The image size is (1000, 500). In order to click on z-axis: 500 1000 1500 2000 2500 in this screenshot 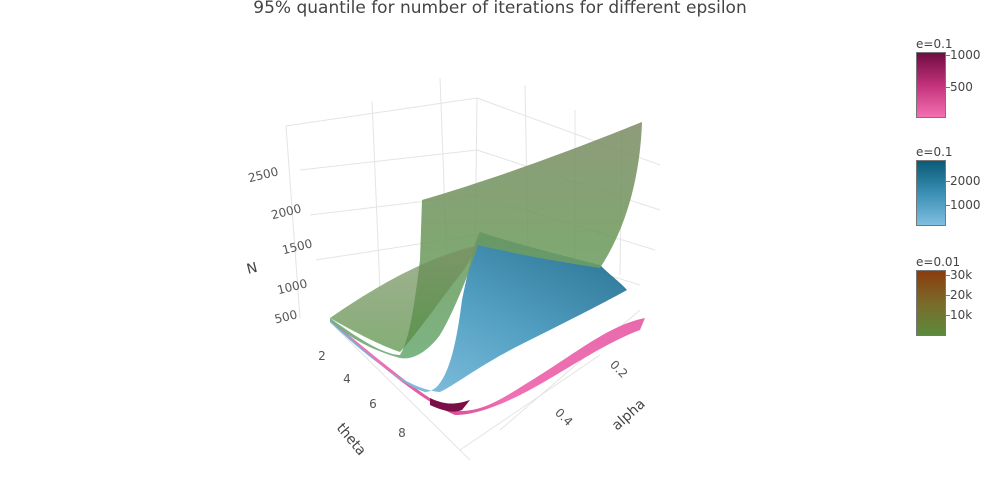, I will do `click(280, 245)`.